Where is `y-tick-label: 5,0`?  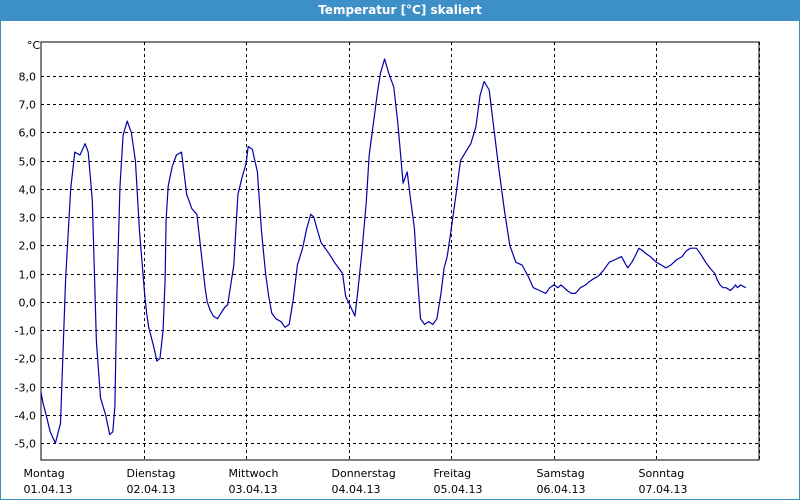 y-tick-label: 5,0 is located at coordinates (28, 162).